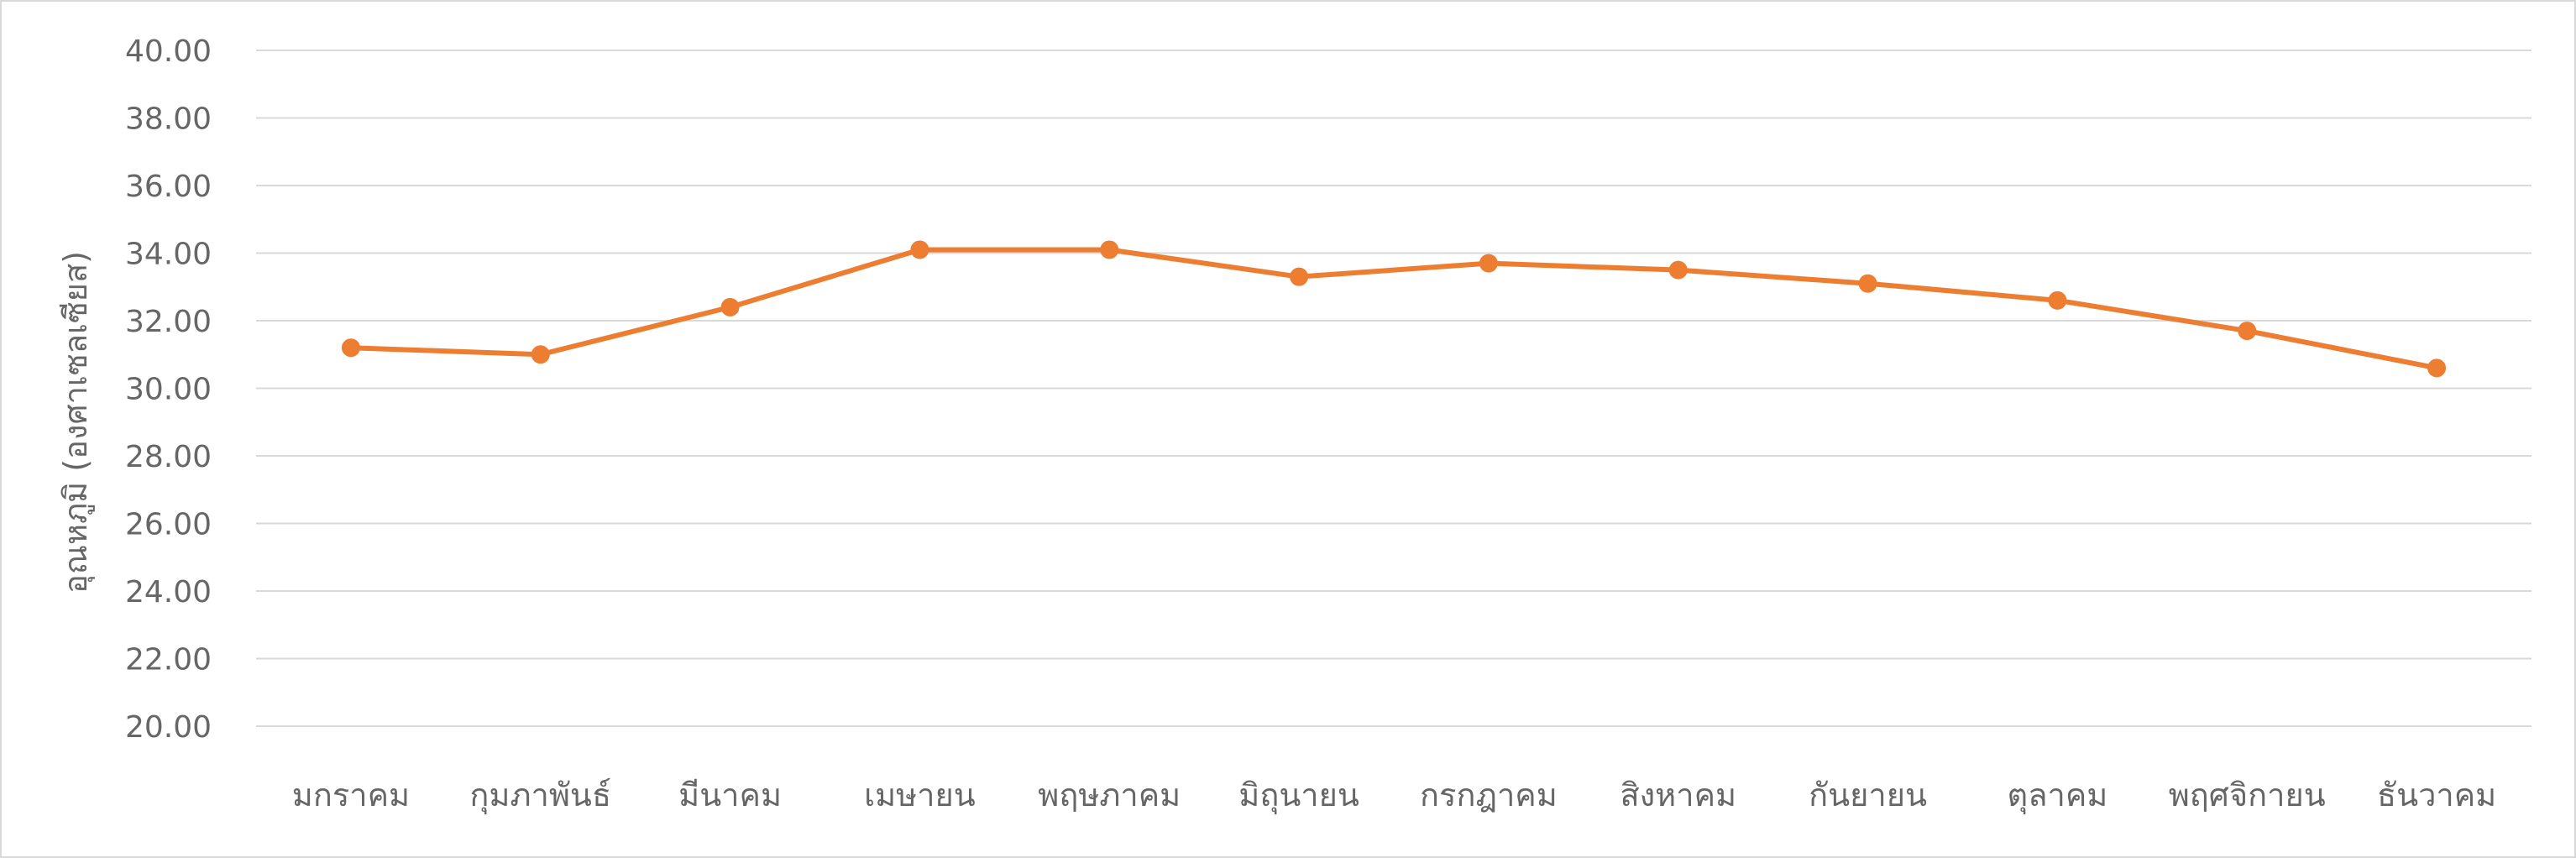 This screenshot has height=858, width=2576. What do you see at coordinates (169, 51) in the screenshot?
I see `y-tick-label: 40.00` at bounding box center [169, 51].